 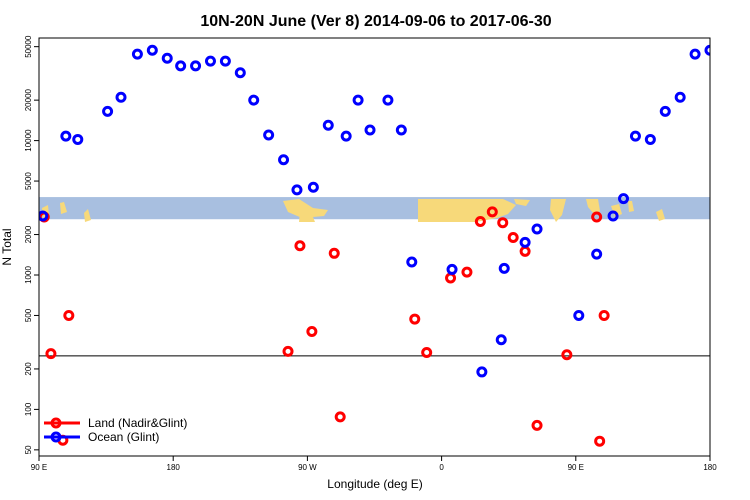 I want to click on land-southeast-asia, so click(x=593, y=206).